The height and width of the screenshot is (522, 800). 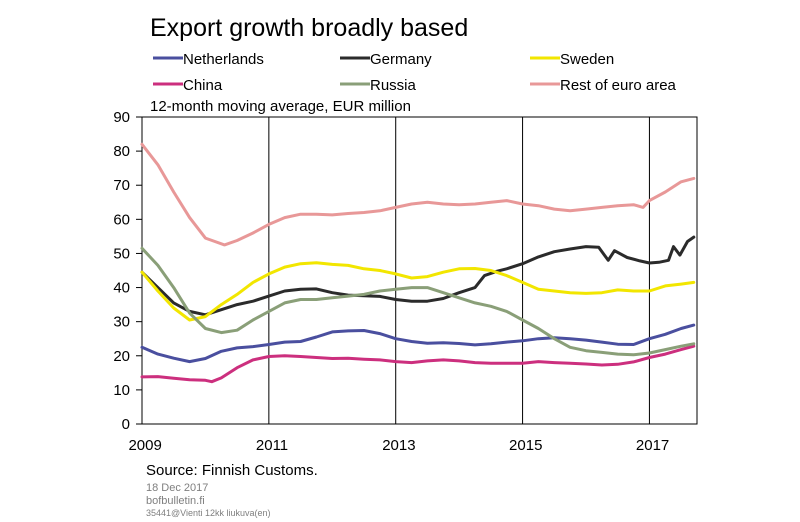 I want to click on y-tick-label: 60, so click(x=121, y=219).